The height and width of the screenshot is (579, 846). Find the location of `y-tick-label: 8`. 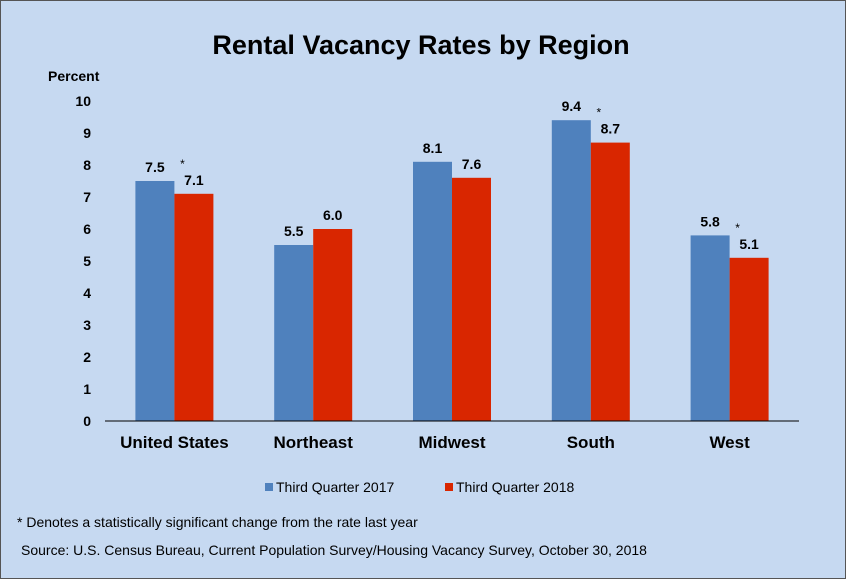

y-tick-label: 8 is located at coordinates (87, 165).